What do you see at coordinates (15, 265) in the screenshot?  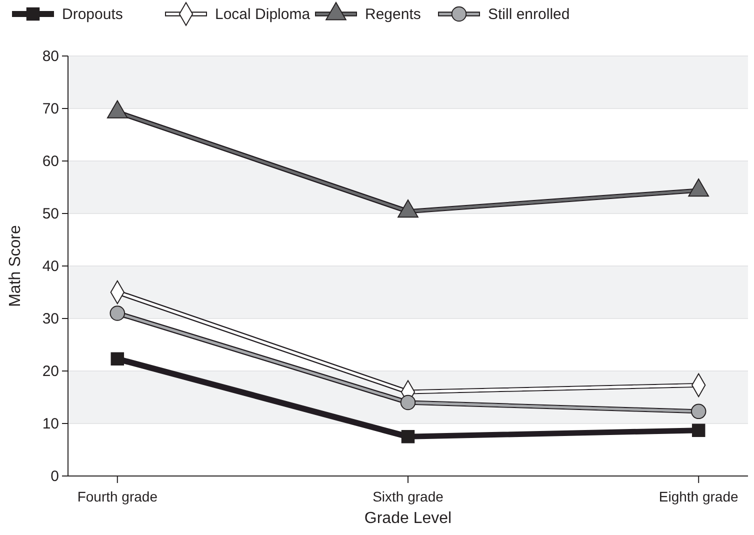 I see `y-axis-title: Math Score` at bounding box center [15, 265].